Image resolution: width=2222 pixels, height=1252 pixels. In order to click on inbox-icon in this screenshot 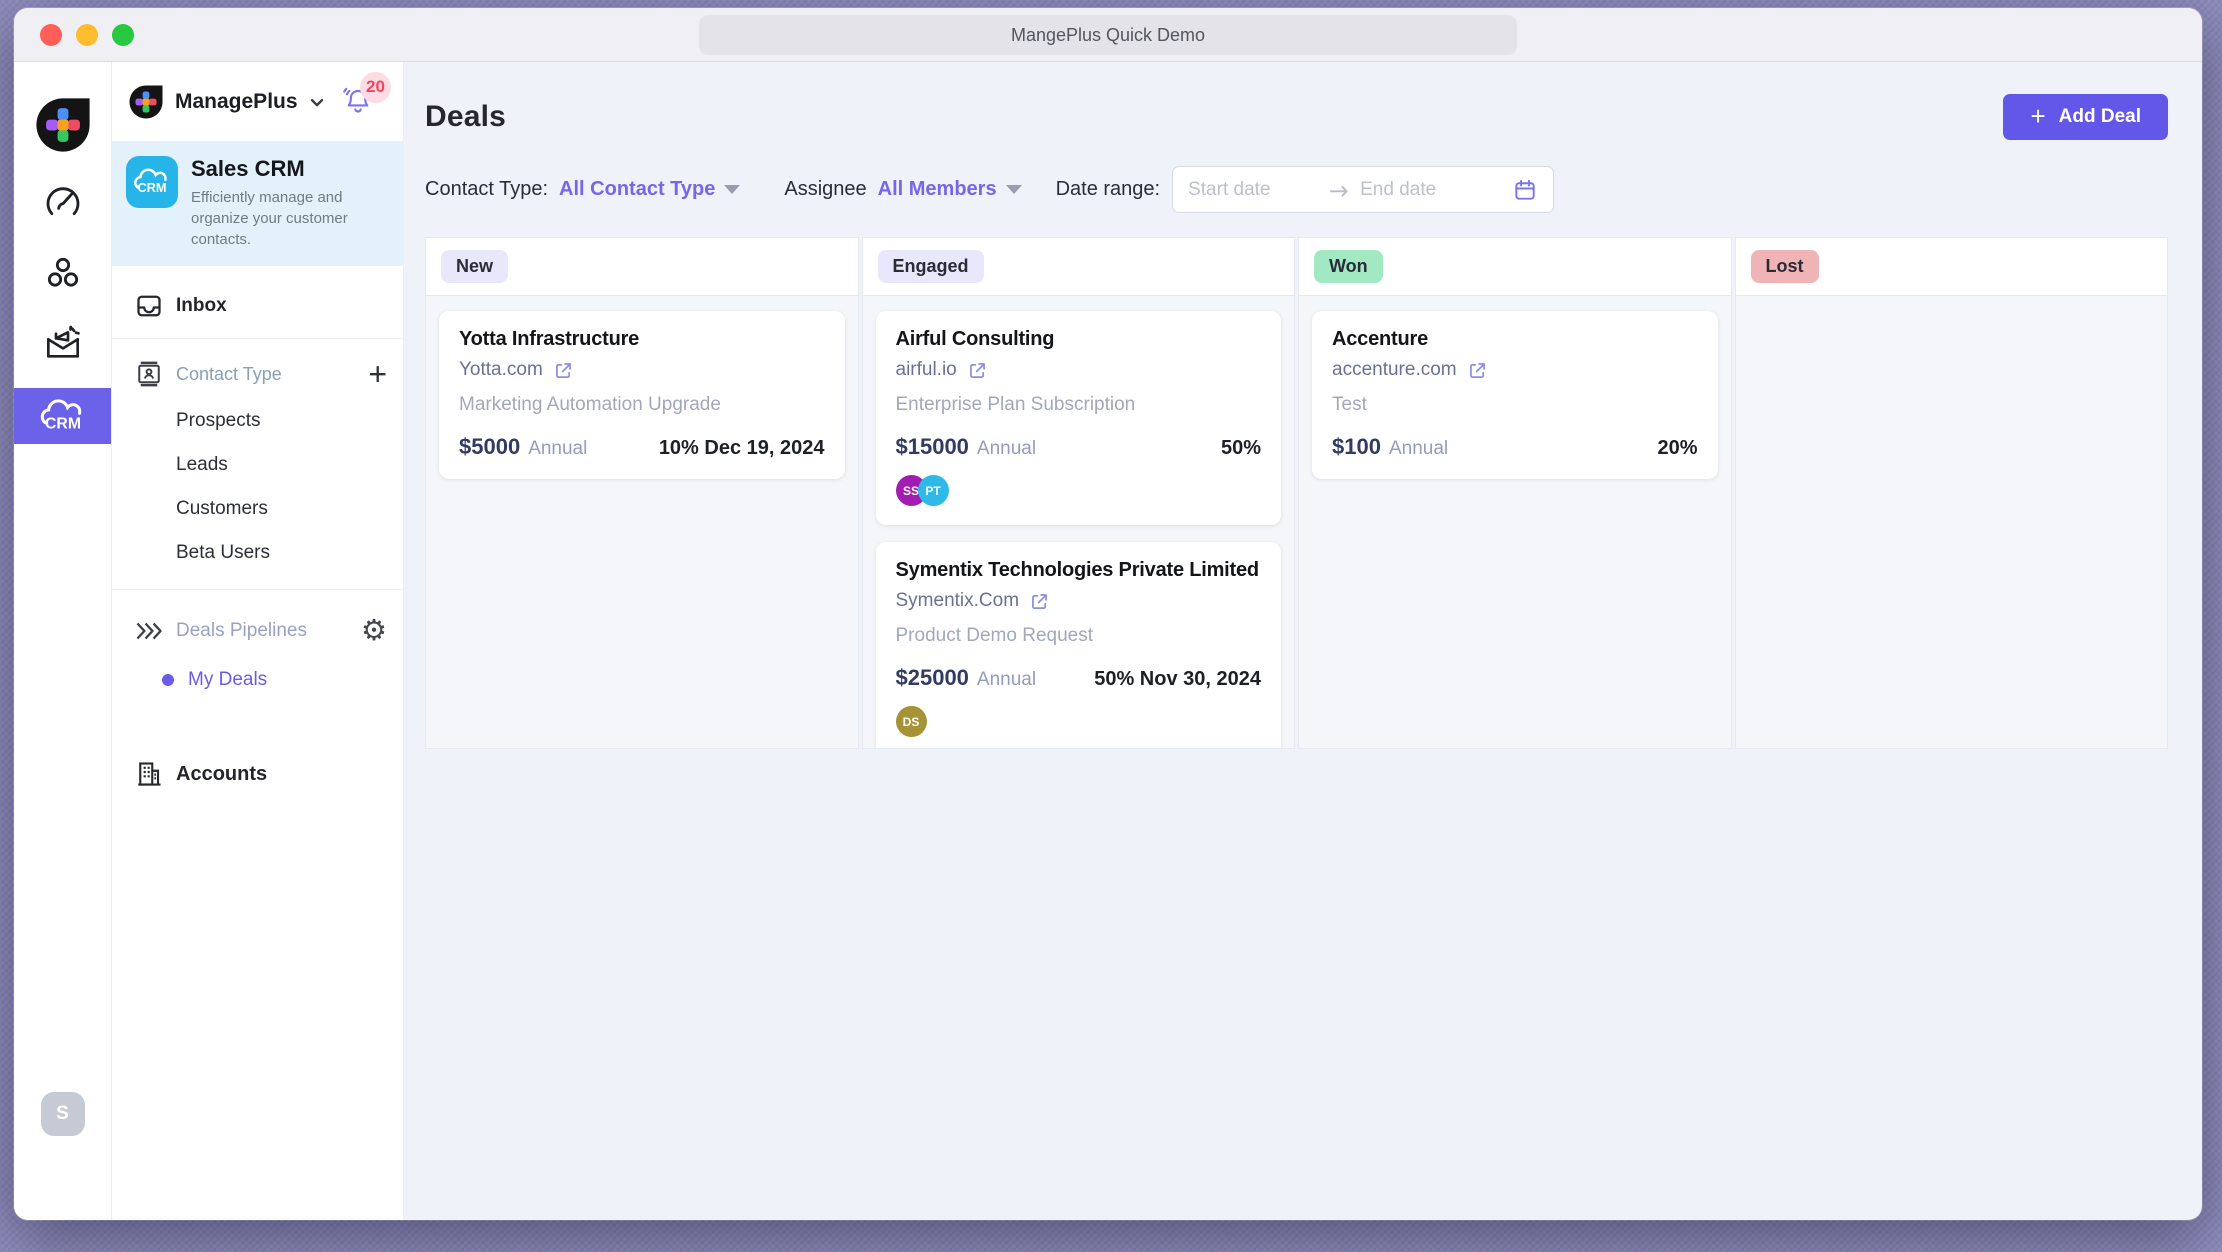, I will do `click(149, 306)`.